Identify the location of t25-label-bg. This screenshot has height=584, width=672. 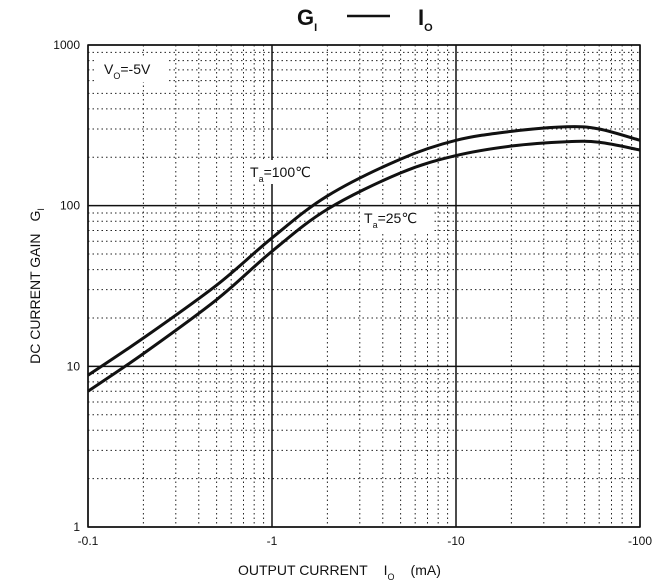
(397, 219).